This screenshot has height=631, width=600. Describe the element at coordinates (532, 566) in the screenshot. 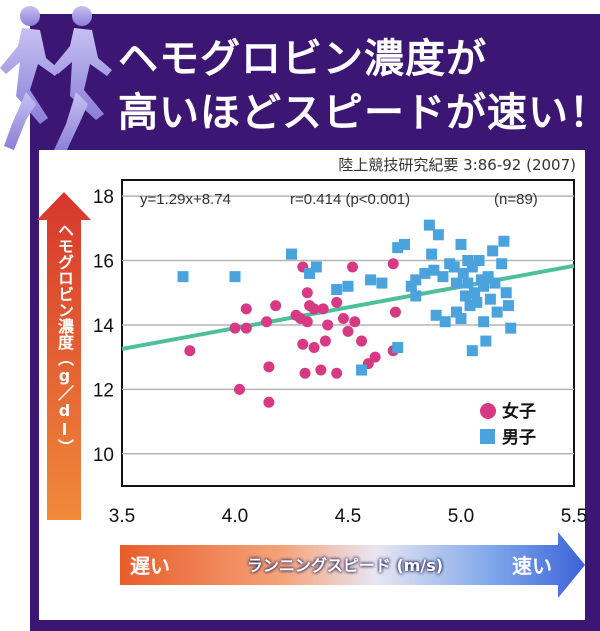

I see `fast-label: 速い` at that location.